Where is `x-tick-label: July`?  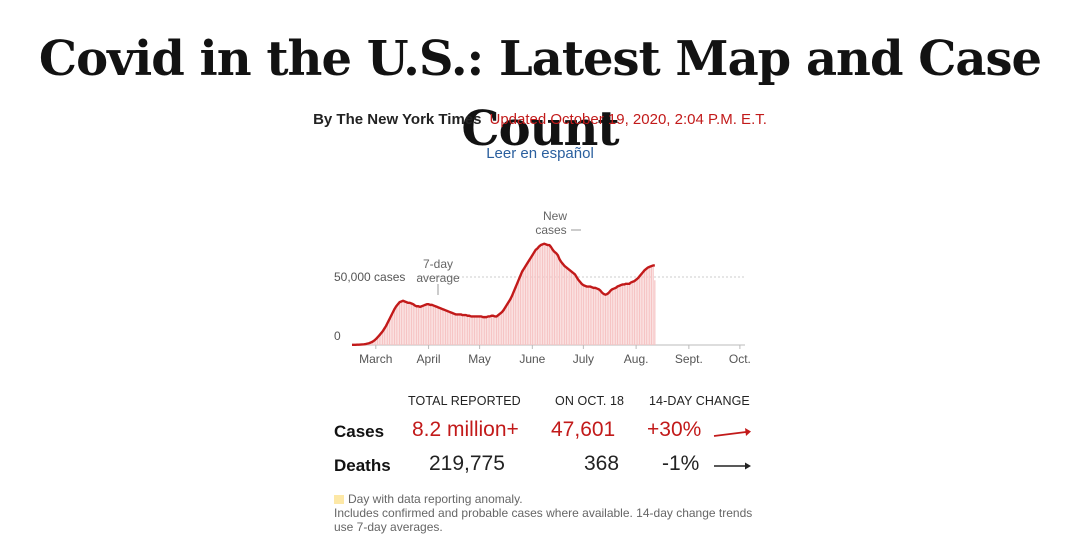
x-tick-label: July is located at coordinates (583, 359).